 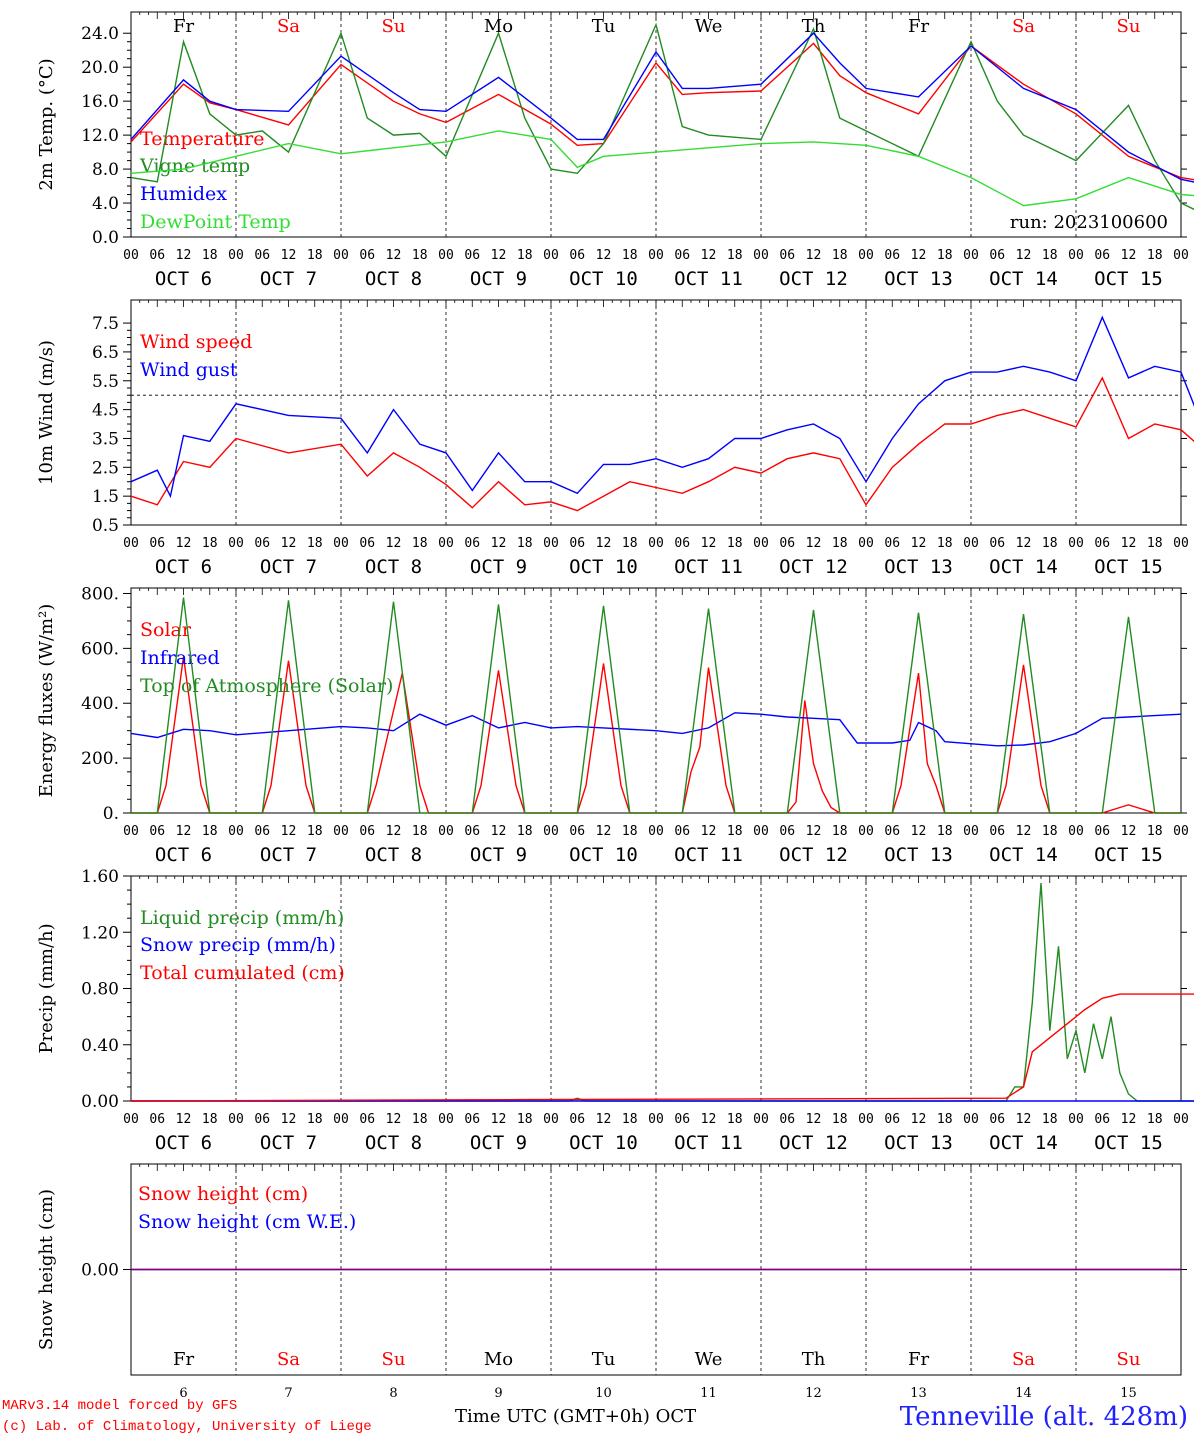 What do you see at coordinates (662, 444) in the screenshot?
I see `series-line-wind-speed` at bounding box center [662, 444].